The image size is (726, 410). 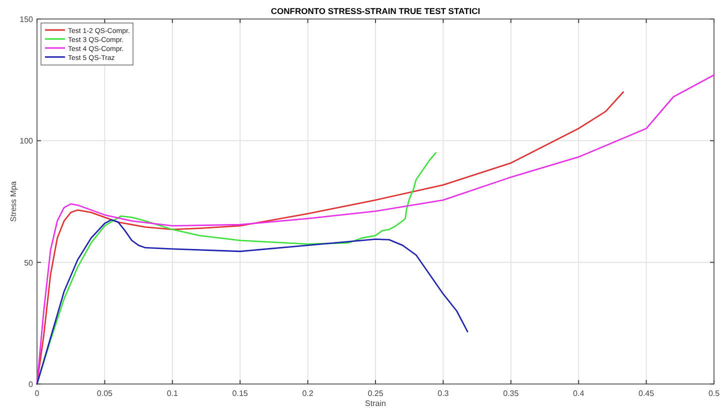 What do you see at coordinates (37, 393) in the screenshot?
I see `x-tick-label: 0` at bounding box center [37, 393].